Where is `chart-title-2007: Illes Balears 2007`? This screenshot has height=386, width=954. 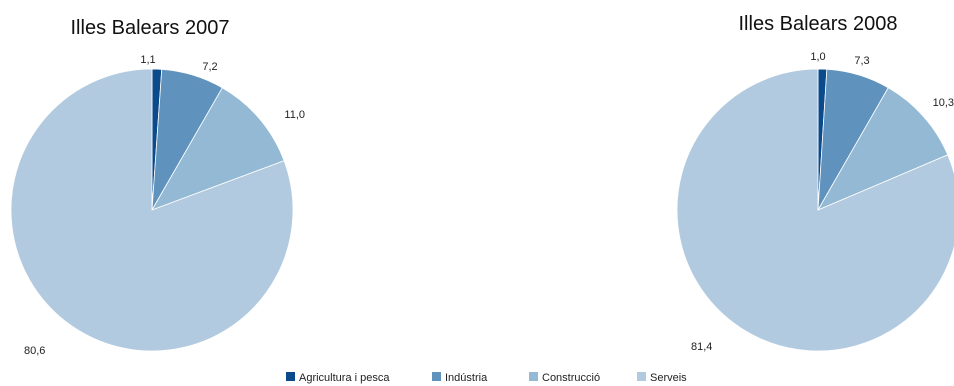
chart-title-2007: Illes Balears 2007 is located at coordinates (150, 28).